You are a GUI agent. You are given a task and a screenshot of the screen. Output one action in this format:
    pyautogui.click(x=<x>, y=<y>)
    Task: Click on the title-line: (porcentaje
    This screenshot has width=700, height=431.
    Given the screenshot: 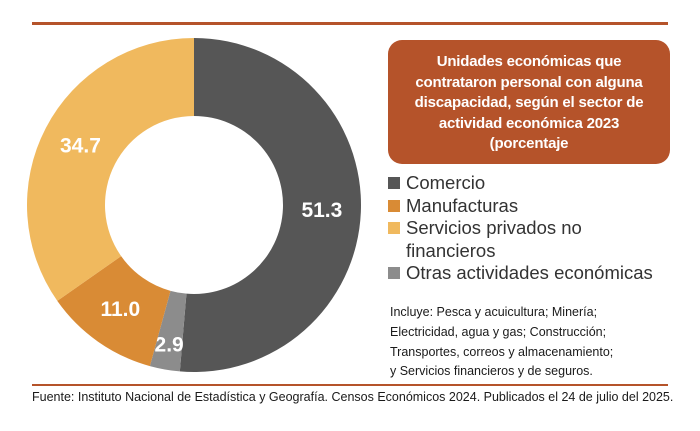 What is the action you would take?
    pyautogui.click(x=529, y=143)
    